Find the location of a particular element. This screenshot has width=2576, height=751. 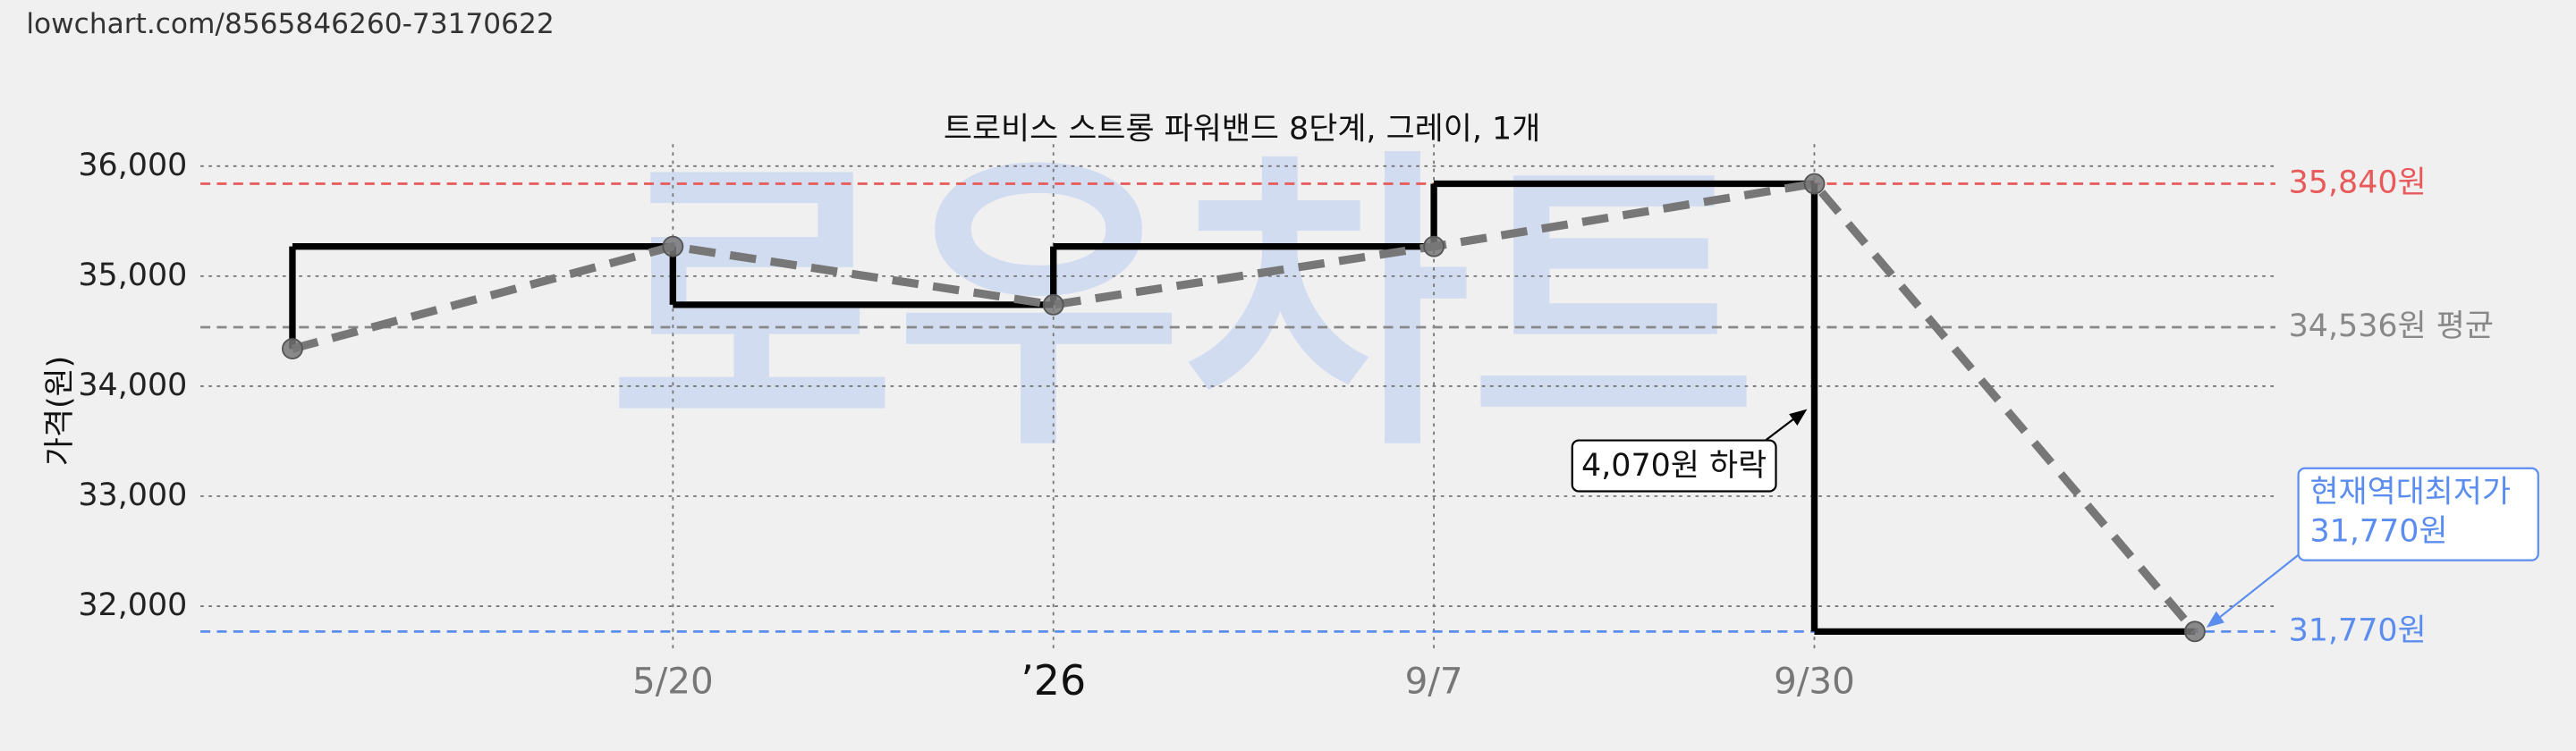

annotation-text: 31,770원 is located at coordinates (2378, 531).